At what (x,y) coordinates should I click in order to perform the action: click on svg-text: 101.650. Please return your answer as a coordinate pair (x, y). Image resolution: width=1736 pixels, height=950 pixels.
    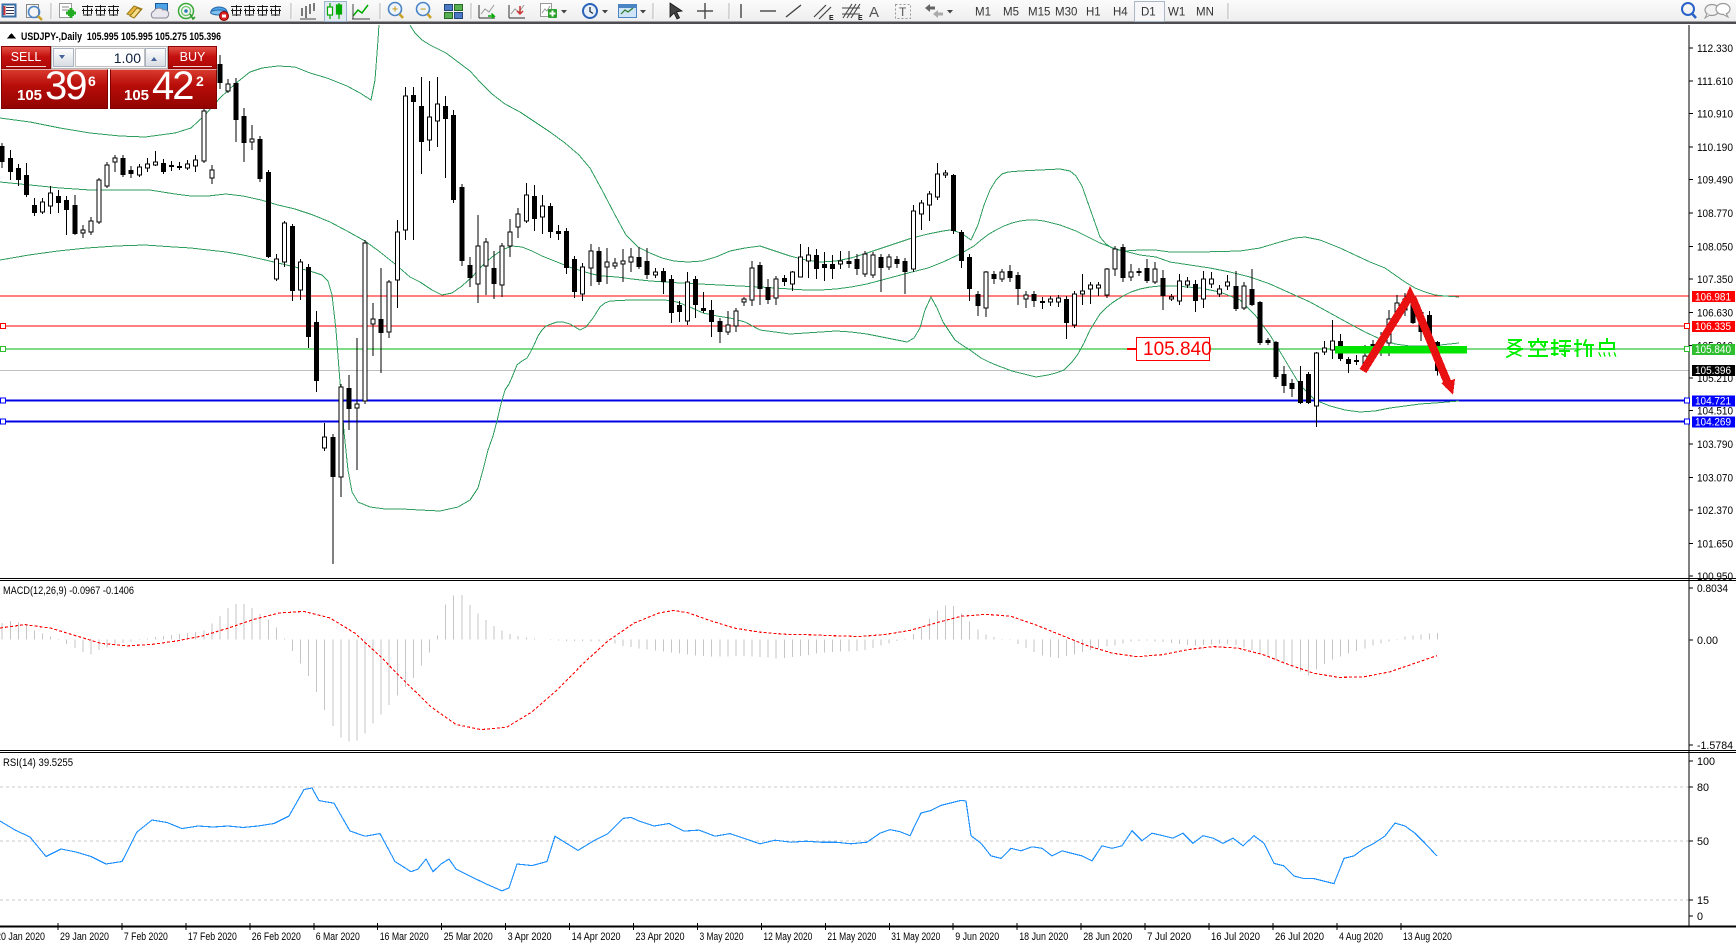
    Looking at the image, I should click on (1715, 544).